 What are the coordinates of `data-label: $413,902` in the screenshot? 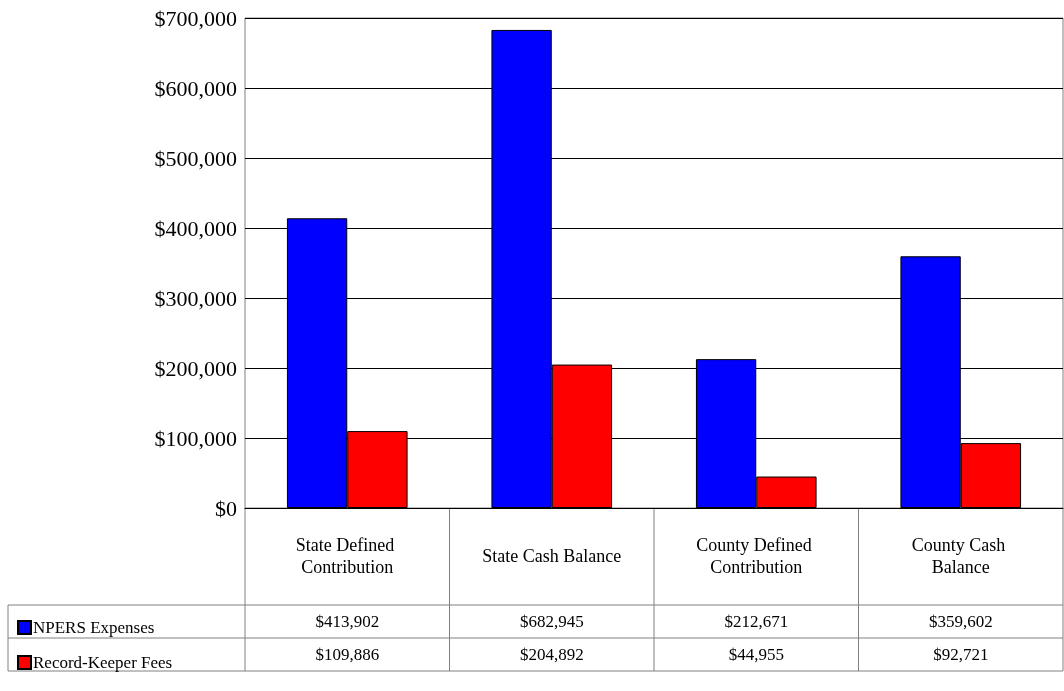 It's located at (347, 621).